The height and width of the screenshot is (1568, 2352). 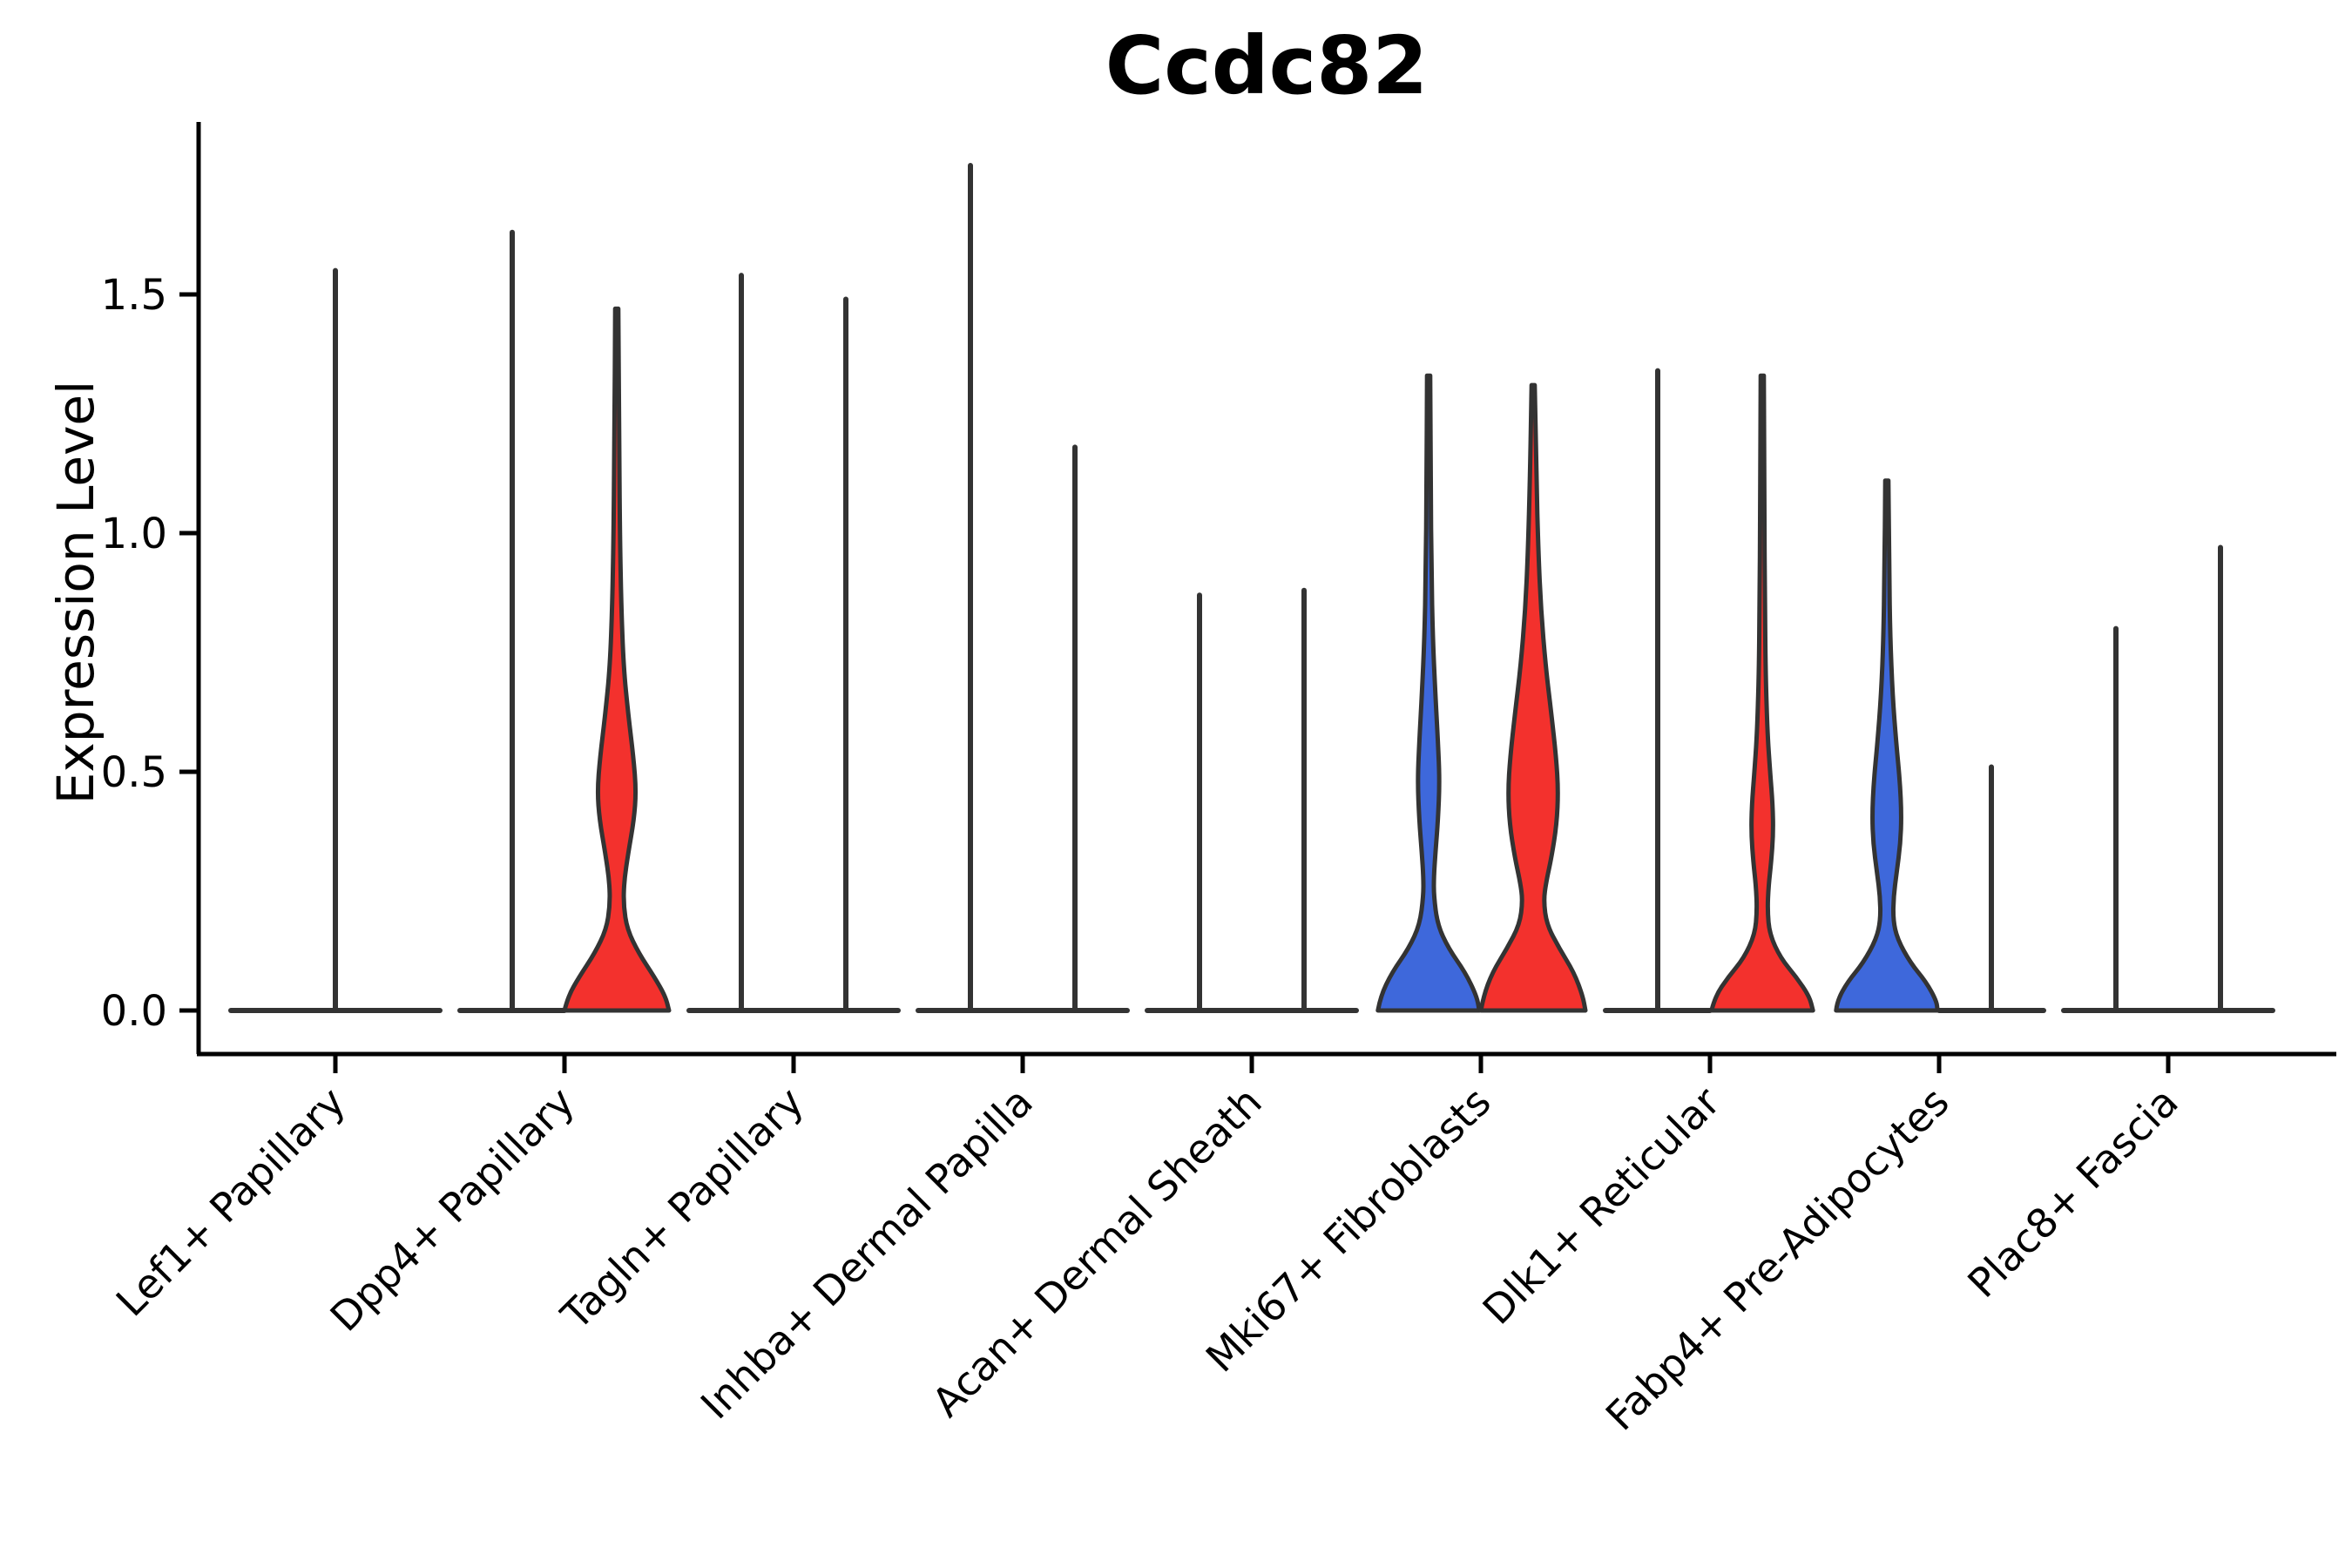 I want to click on x-tick-label: Dpp4+ Papillary, so click(x=452, y=1209).